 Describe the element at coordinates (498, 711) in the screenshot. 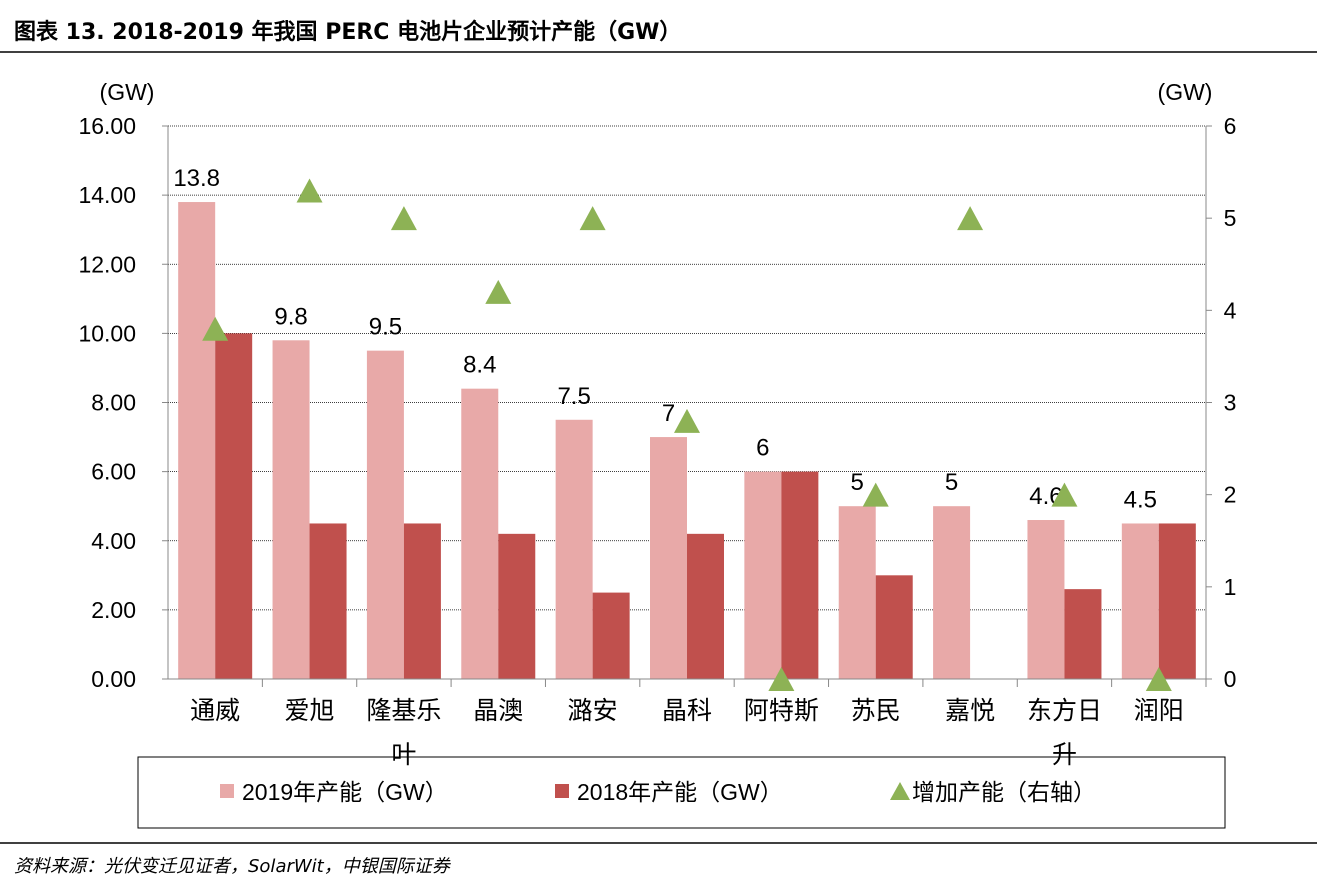

I see `category-label: 晶澳` at that location.